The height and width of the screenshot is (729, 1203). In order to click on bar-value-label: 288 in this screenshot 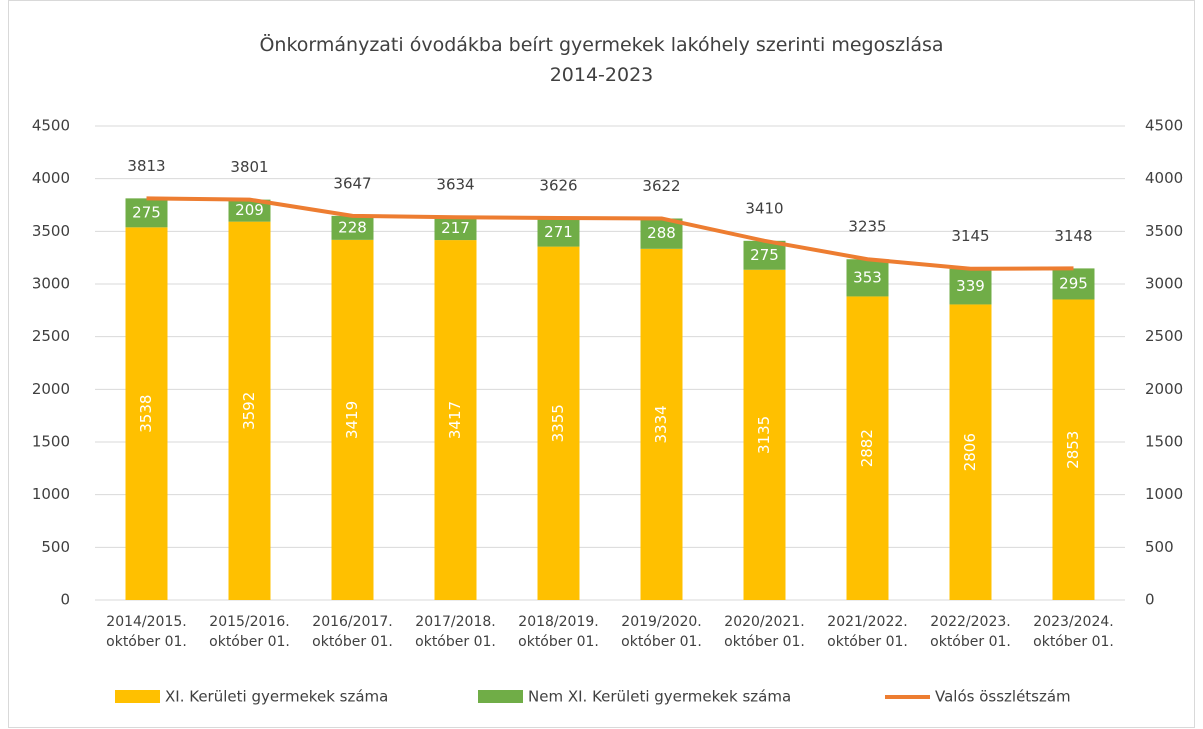, I will do `click(661, 233)`.